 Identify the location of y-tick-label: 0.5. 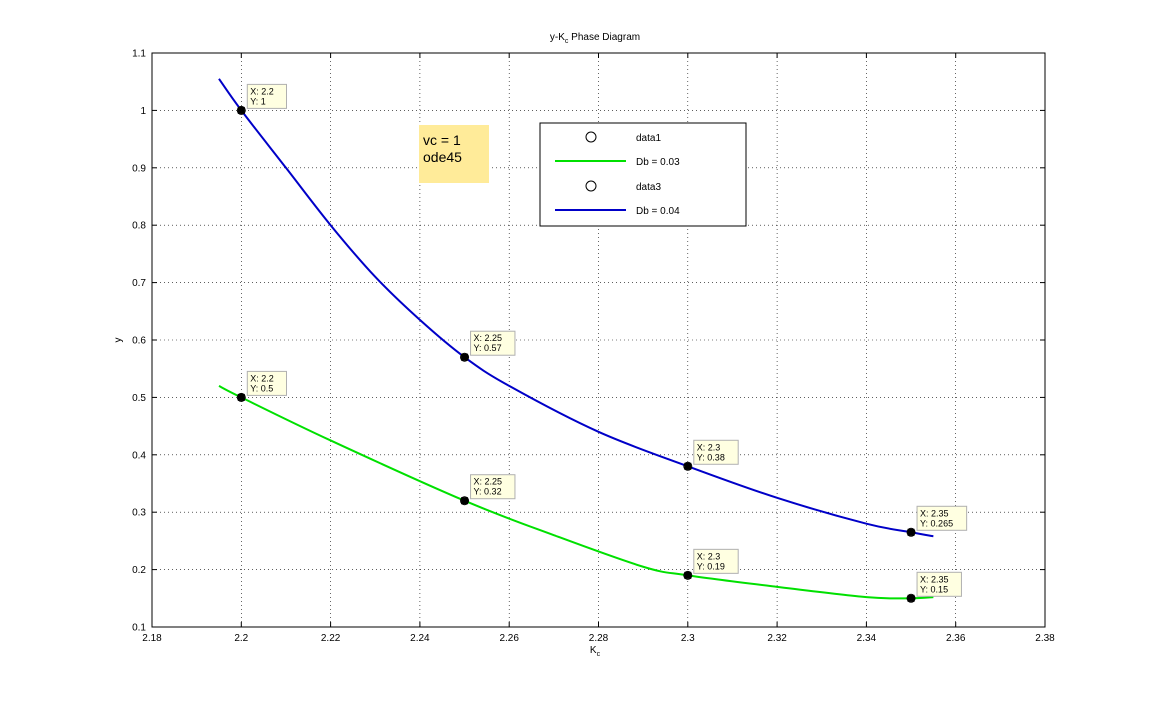
(139, 398).